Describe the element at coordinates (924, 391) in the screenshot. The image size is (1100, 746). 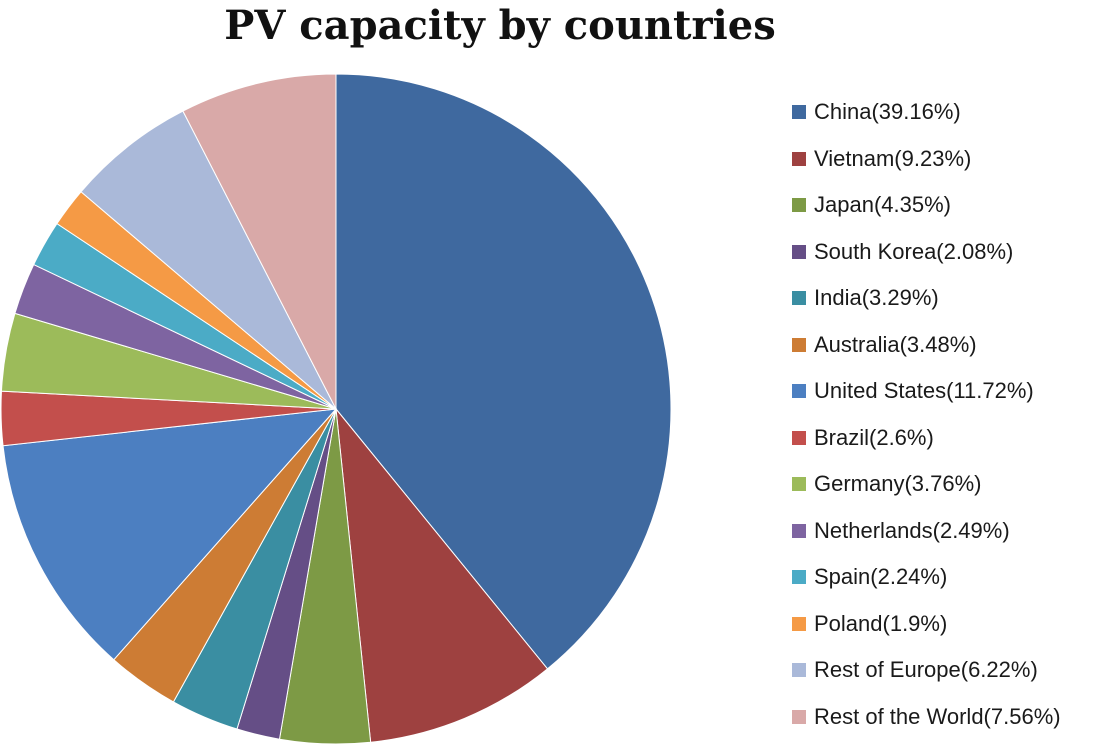
I see `legend-label: United States(11.72%)` at that location.